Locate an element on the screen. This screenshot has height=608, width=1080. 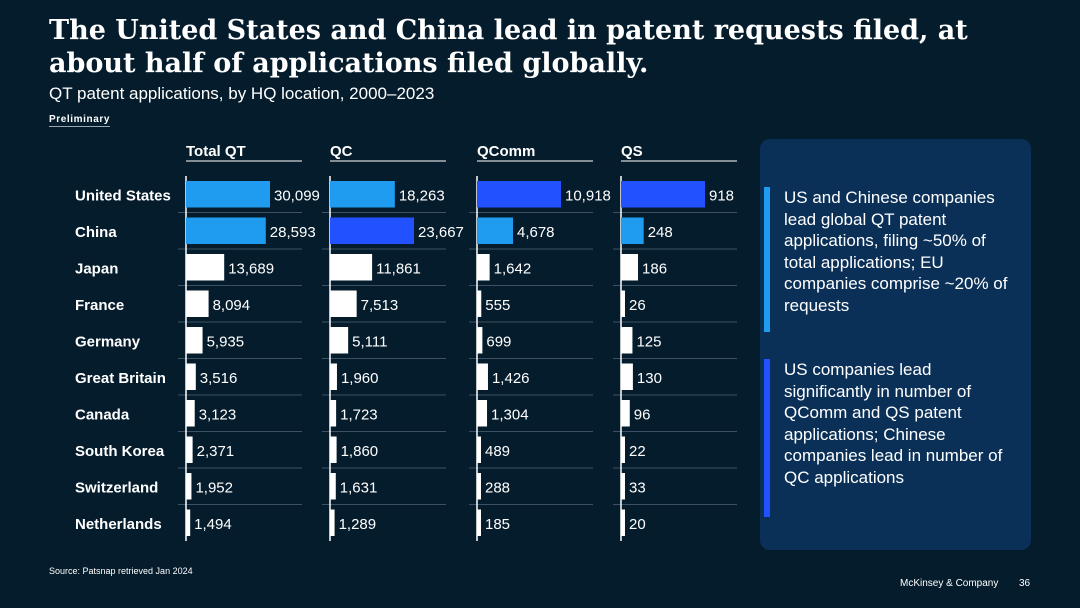
data-label: 13,689 is located at coordinates (251, 268).